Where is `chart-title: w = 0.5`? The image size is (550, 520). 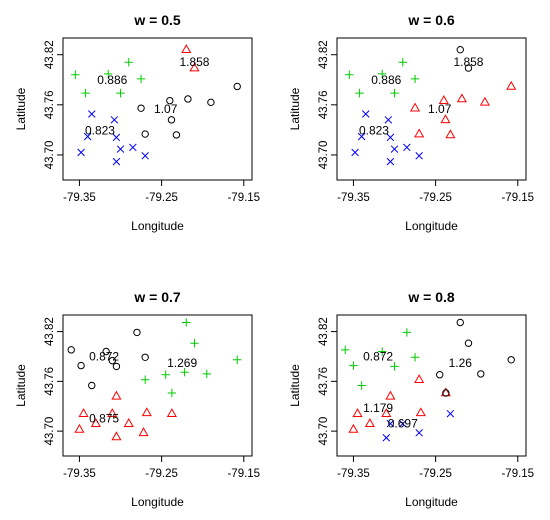 chart-title: w = 0.5 is located at coordinates (157, 20).